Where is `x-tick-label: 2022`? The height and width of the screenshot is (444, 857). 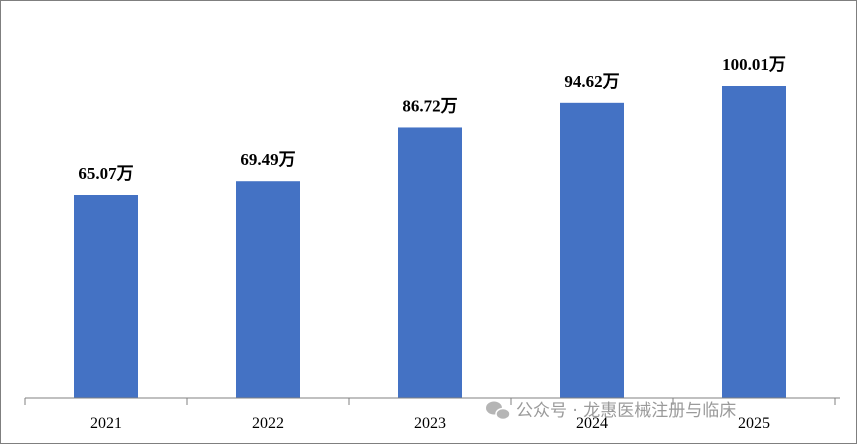
x-tick-label: 2022 is located at coordinates (268, 423).